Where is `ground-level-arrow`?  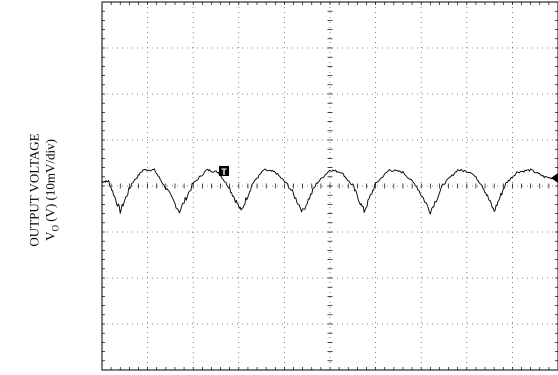
ground-level-arrow is located at coordinates (554, 178).